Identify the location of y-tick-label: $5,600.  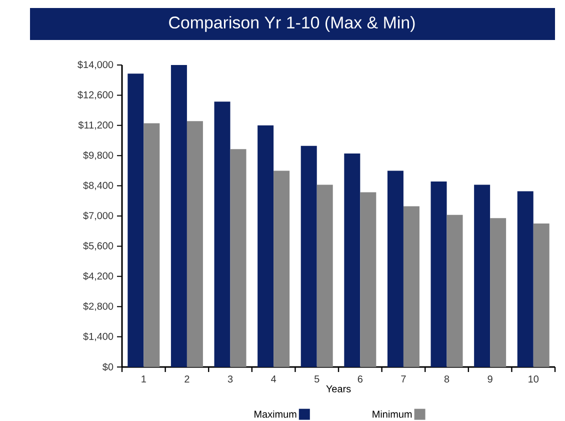
(98, 246).